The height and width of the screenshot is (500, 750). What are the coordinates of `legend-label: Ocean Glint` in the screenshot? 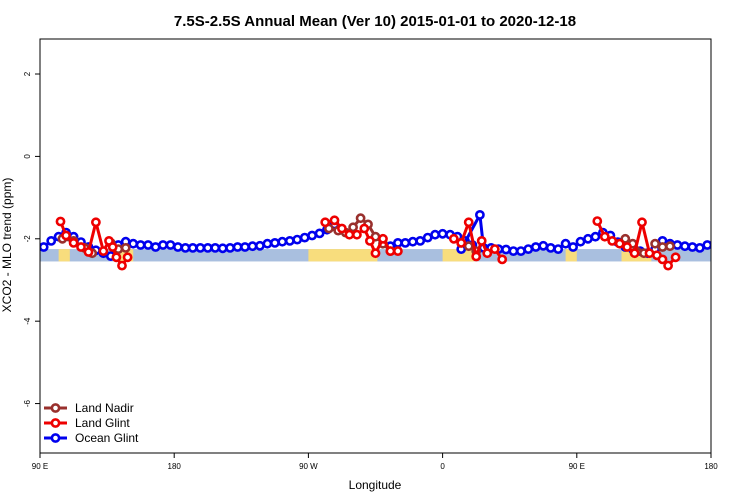 It's located at (107, 438).